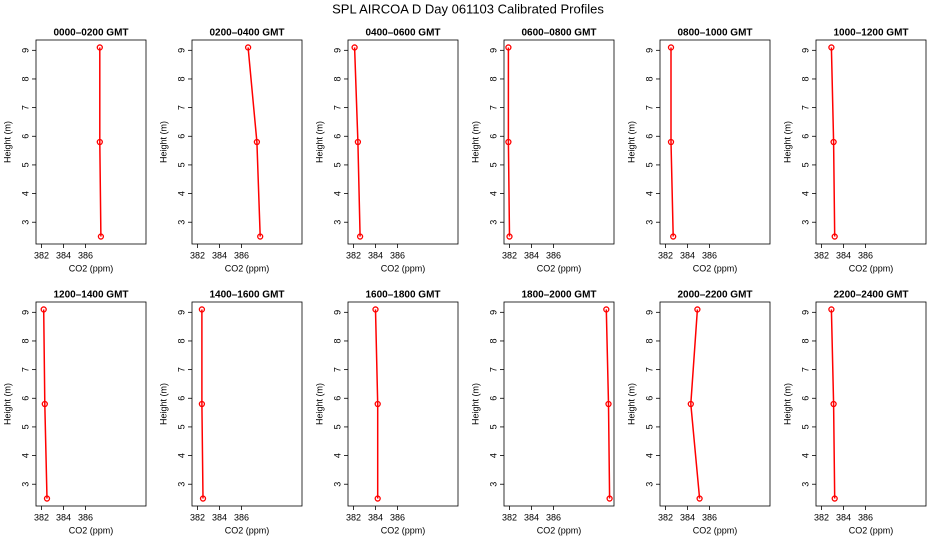  Describe the element at coordinates (246, 33) in the screenshot. I see `panel-title: 0200–0400 GMT` at that location.